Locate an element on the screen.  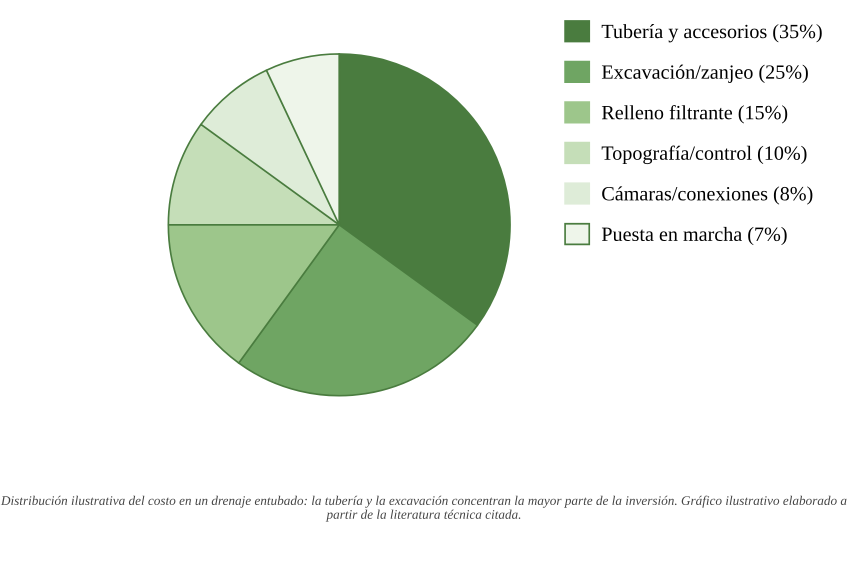
legend-label: Relleno filtrante (15%) is located at coordinates (695, 114).